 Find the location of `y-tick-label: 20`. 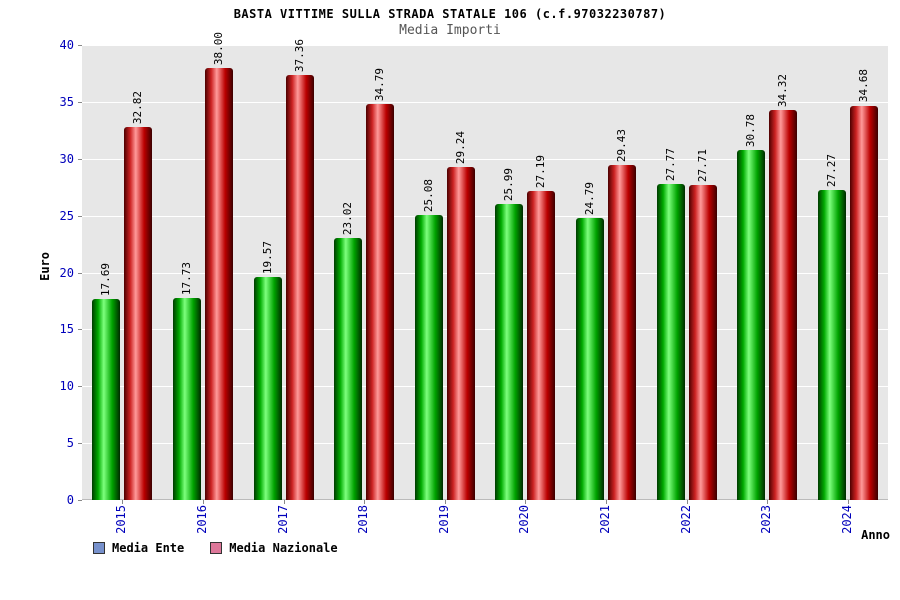

y-tick-label: 20 is located at coordinates (66, 272).